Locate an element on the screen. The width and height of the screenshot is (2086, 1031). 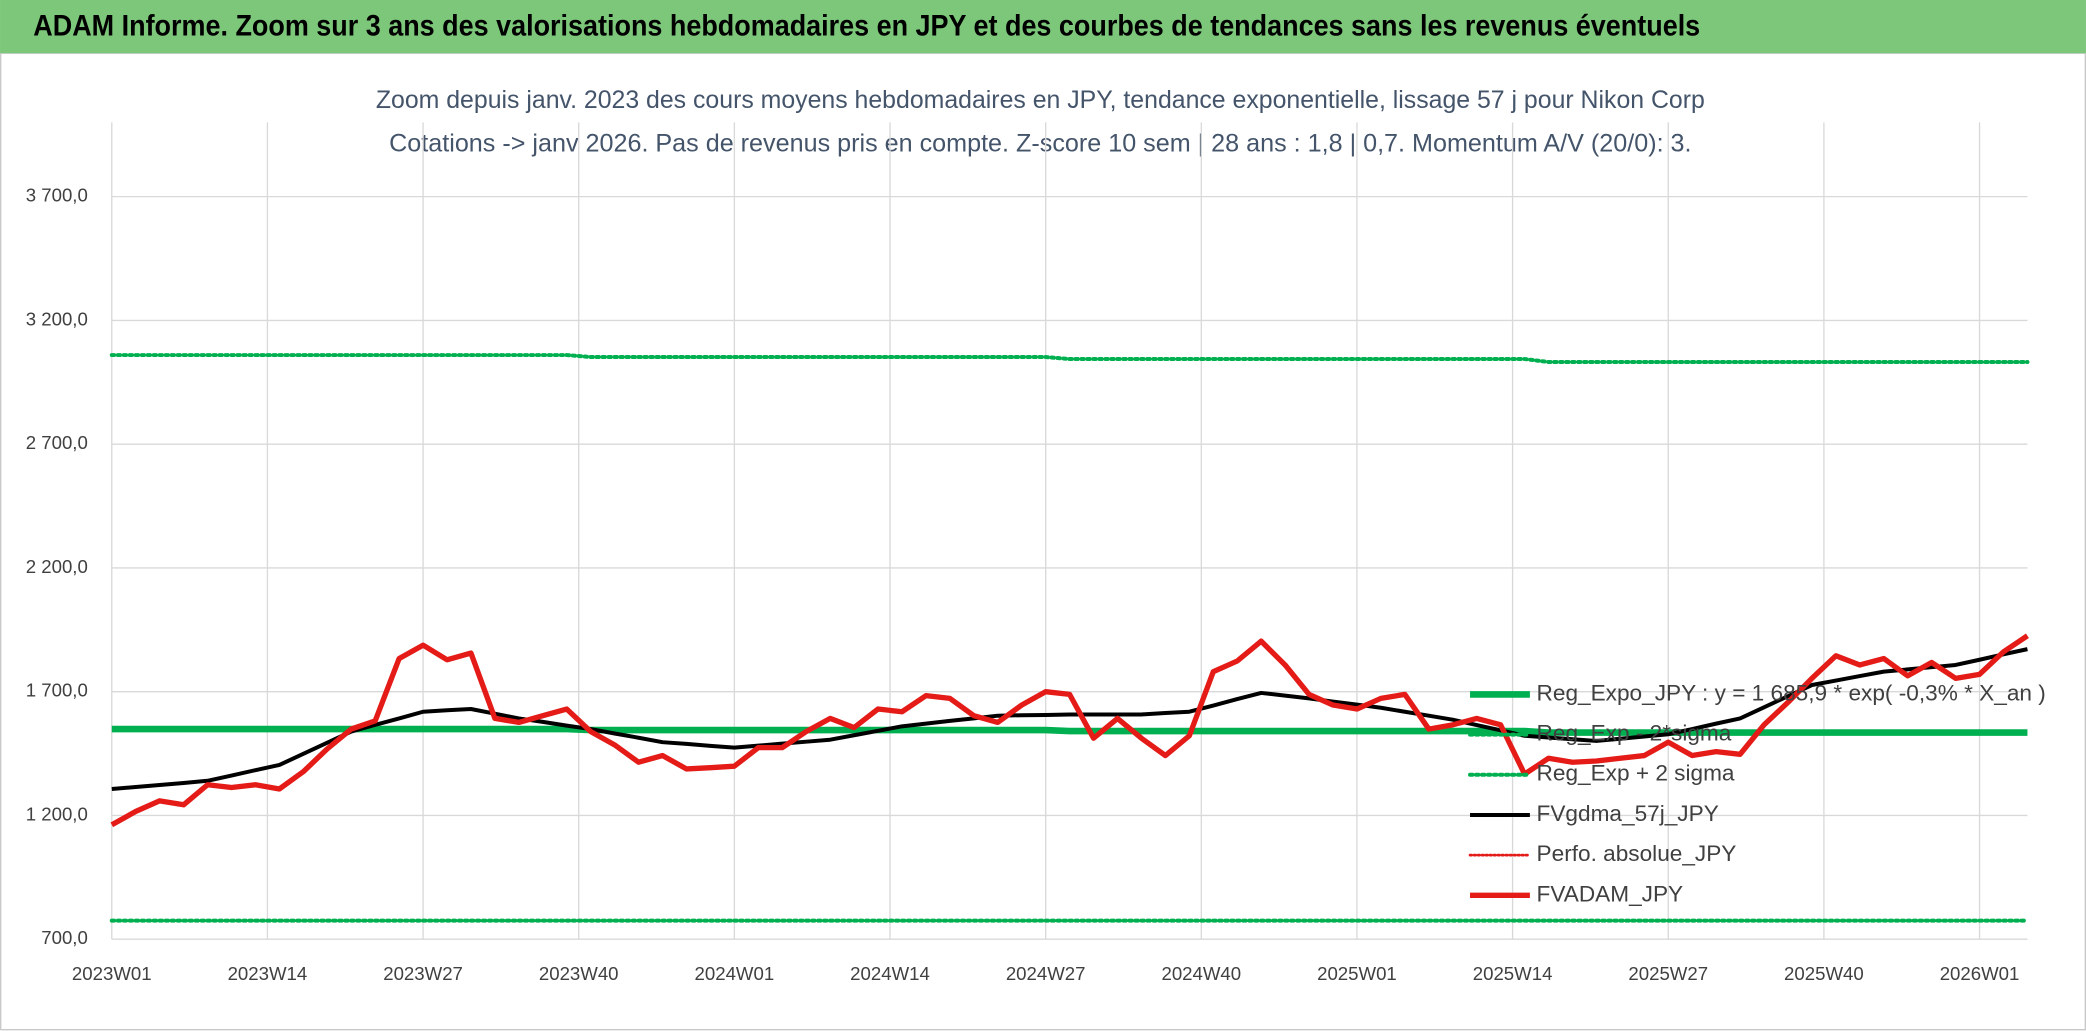
legend-label: Perfo. absolue_JPY is located at coordinates (1637, 853).